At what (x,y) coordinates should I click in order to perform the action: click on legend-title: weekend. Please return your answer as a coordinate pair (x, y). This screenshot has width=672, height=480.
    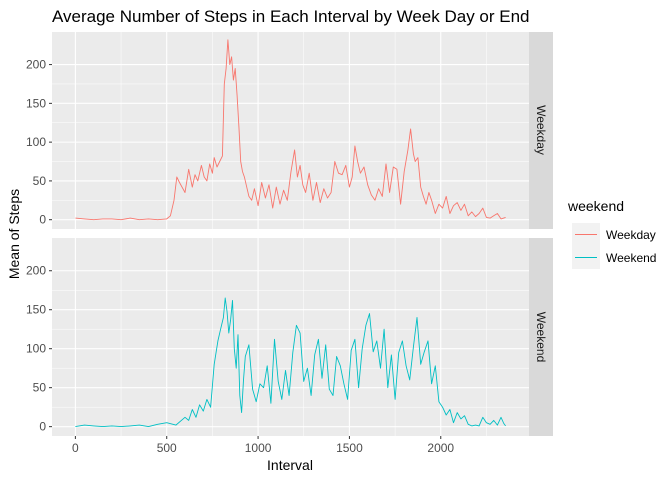
    Looking at the image, I should click on (595, 206).